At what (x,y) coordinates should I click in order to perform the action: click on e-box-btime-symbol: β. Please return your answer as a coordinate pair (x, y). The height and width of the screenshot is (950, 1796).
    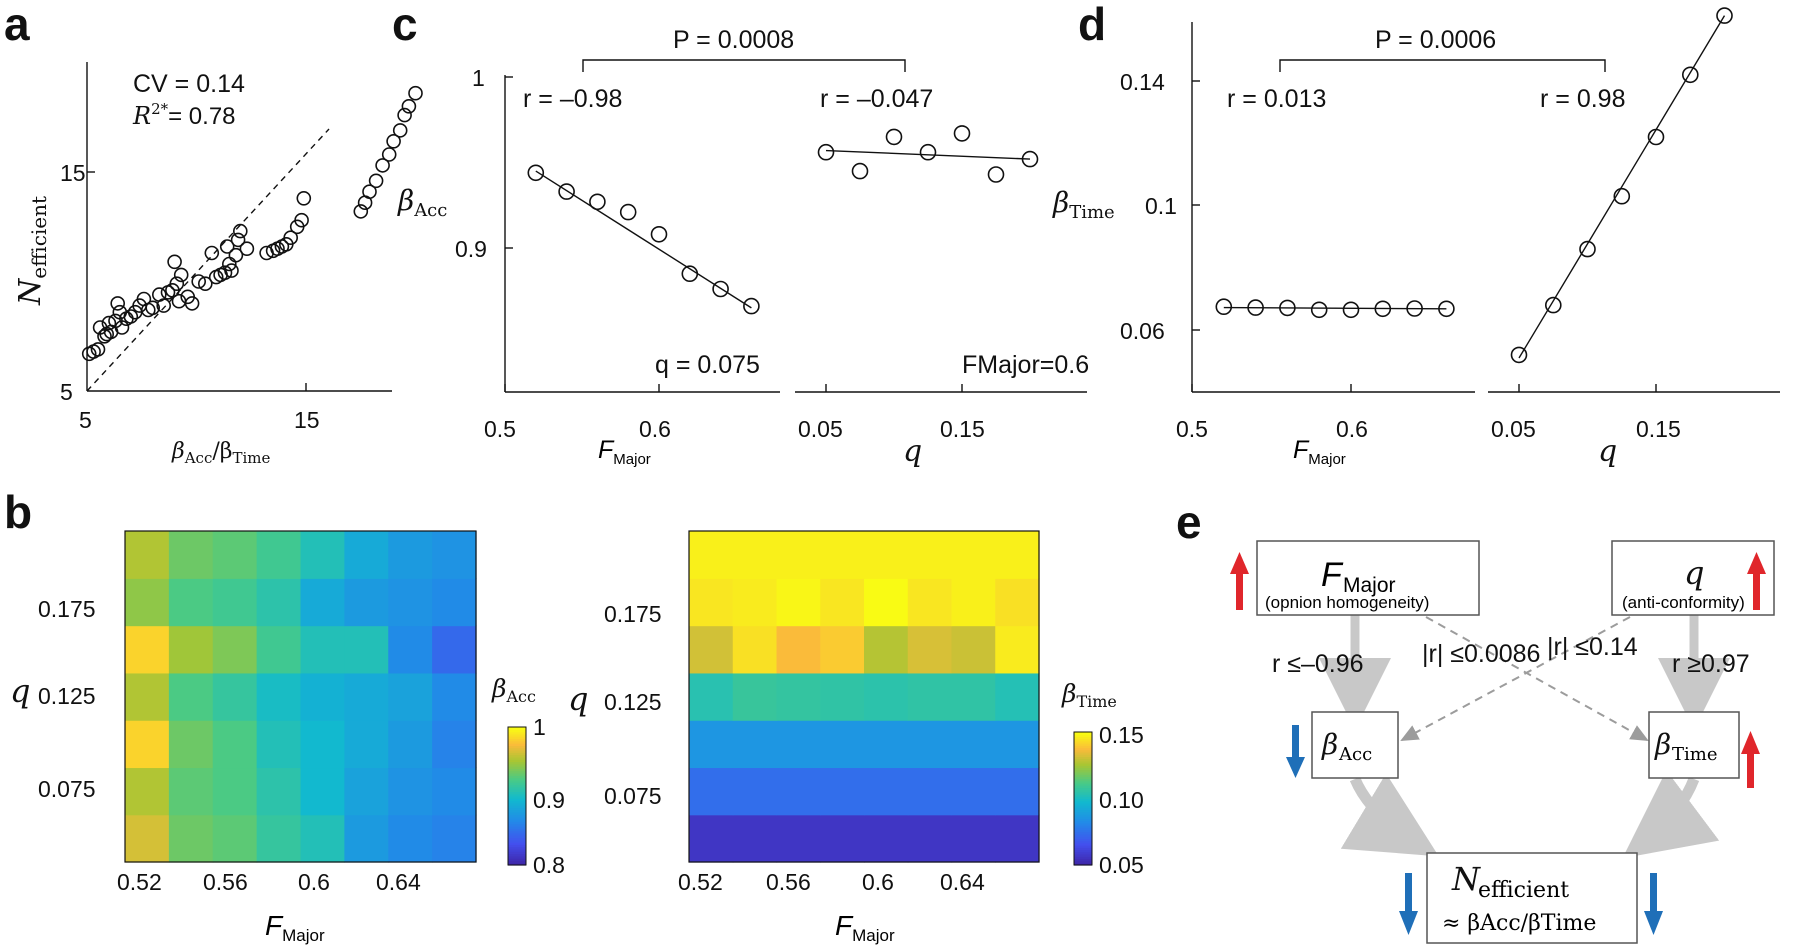
    Looking at the image, I should click on (1662, 744).